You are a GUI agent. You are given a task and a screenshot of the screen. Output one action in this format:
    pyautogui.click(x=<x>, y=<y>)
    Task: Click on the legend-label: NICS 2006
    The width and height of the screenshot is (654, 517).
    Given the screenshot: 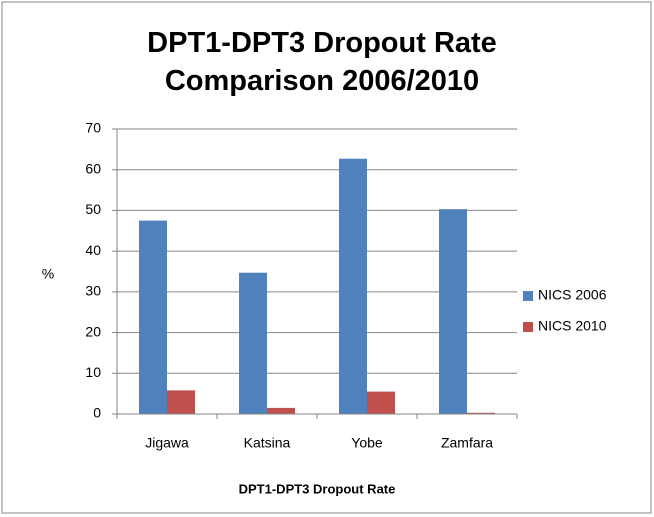 What is the action you would take?
    pyautogui.click(x=572, y=295)
    